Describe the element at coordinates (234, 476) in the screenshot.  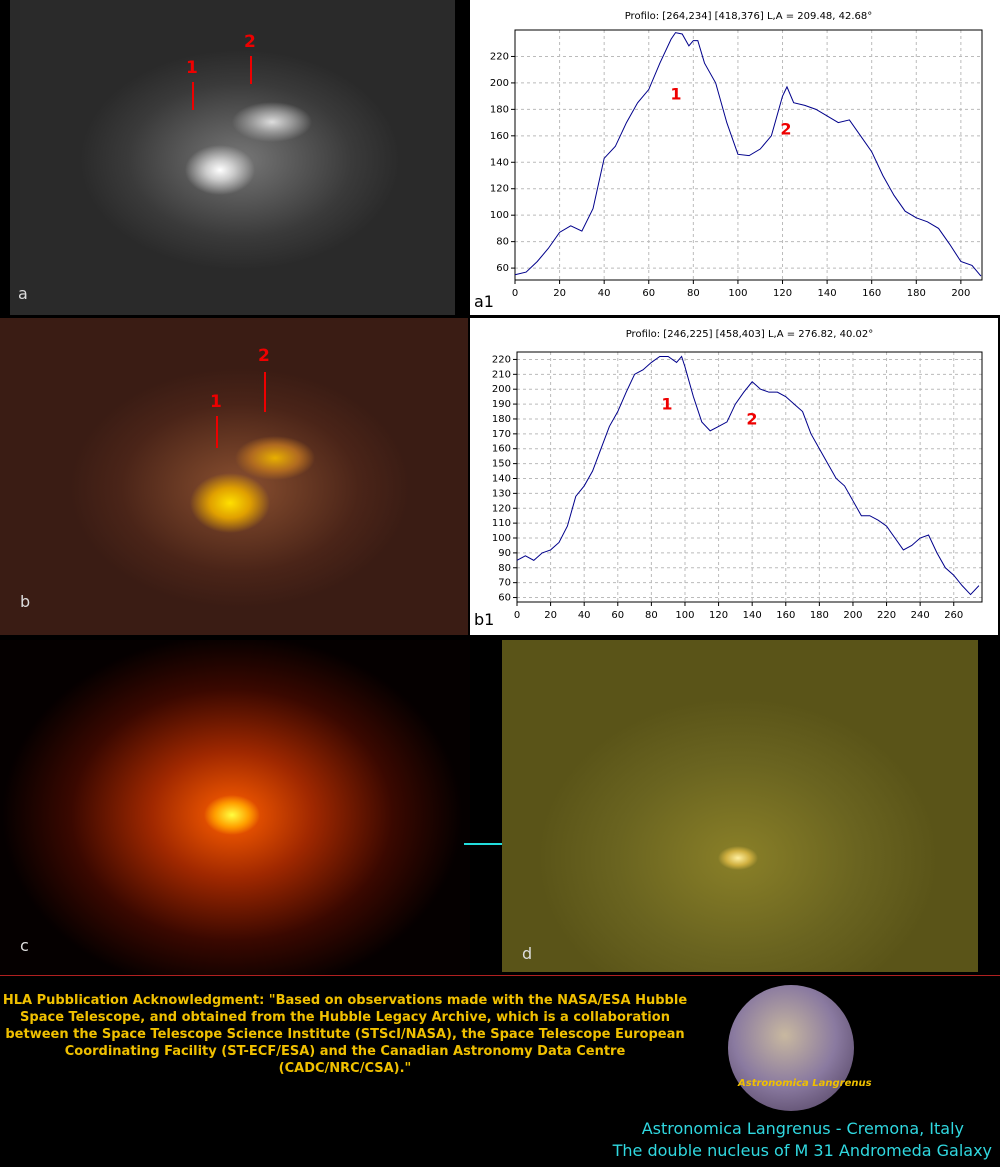
I see `image-b` at that location.